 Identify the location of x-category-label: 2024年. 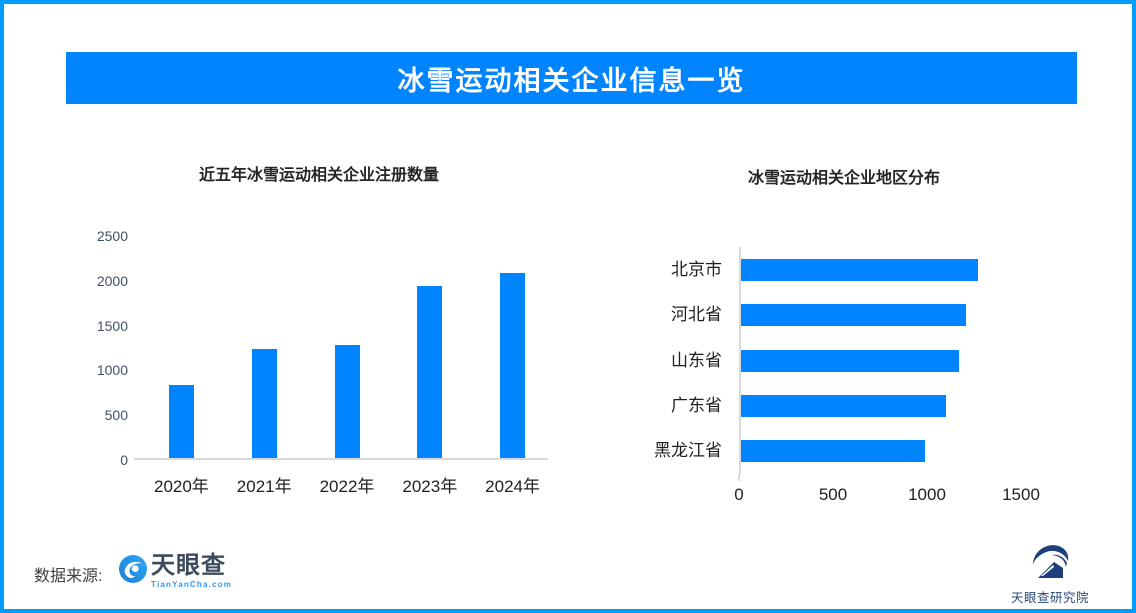
(512, 486).